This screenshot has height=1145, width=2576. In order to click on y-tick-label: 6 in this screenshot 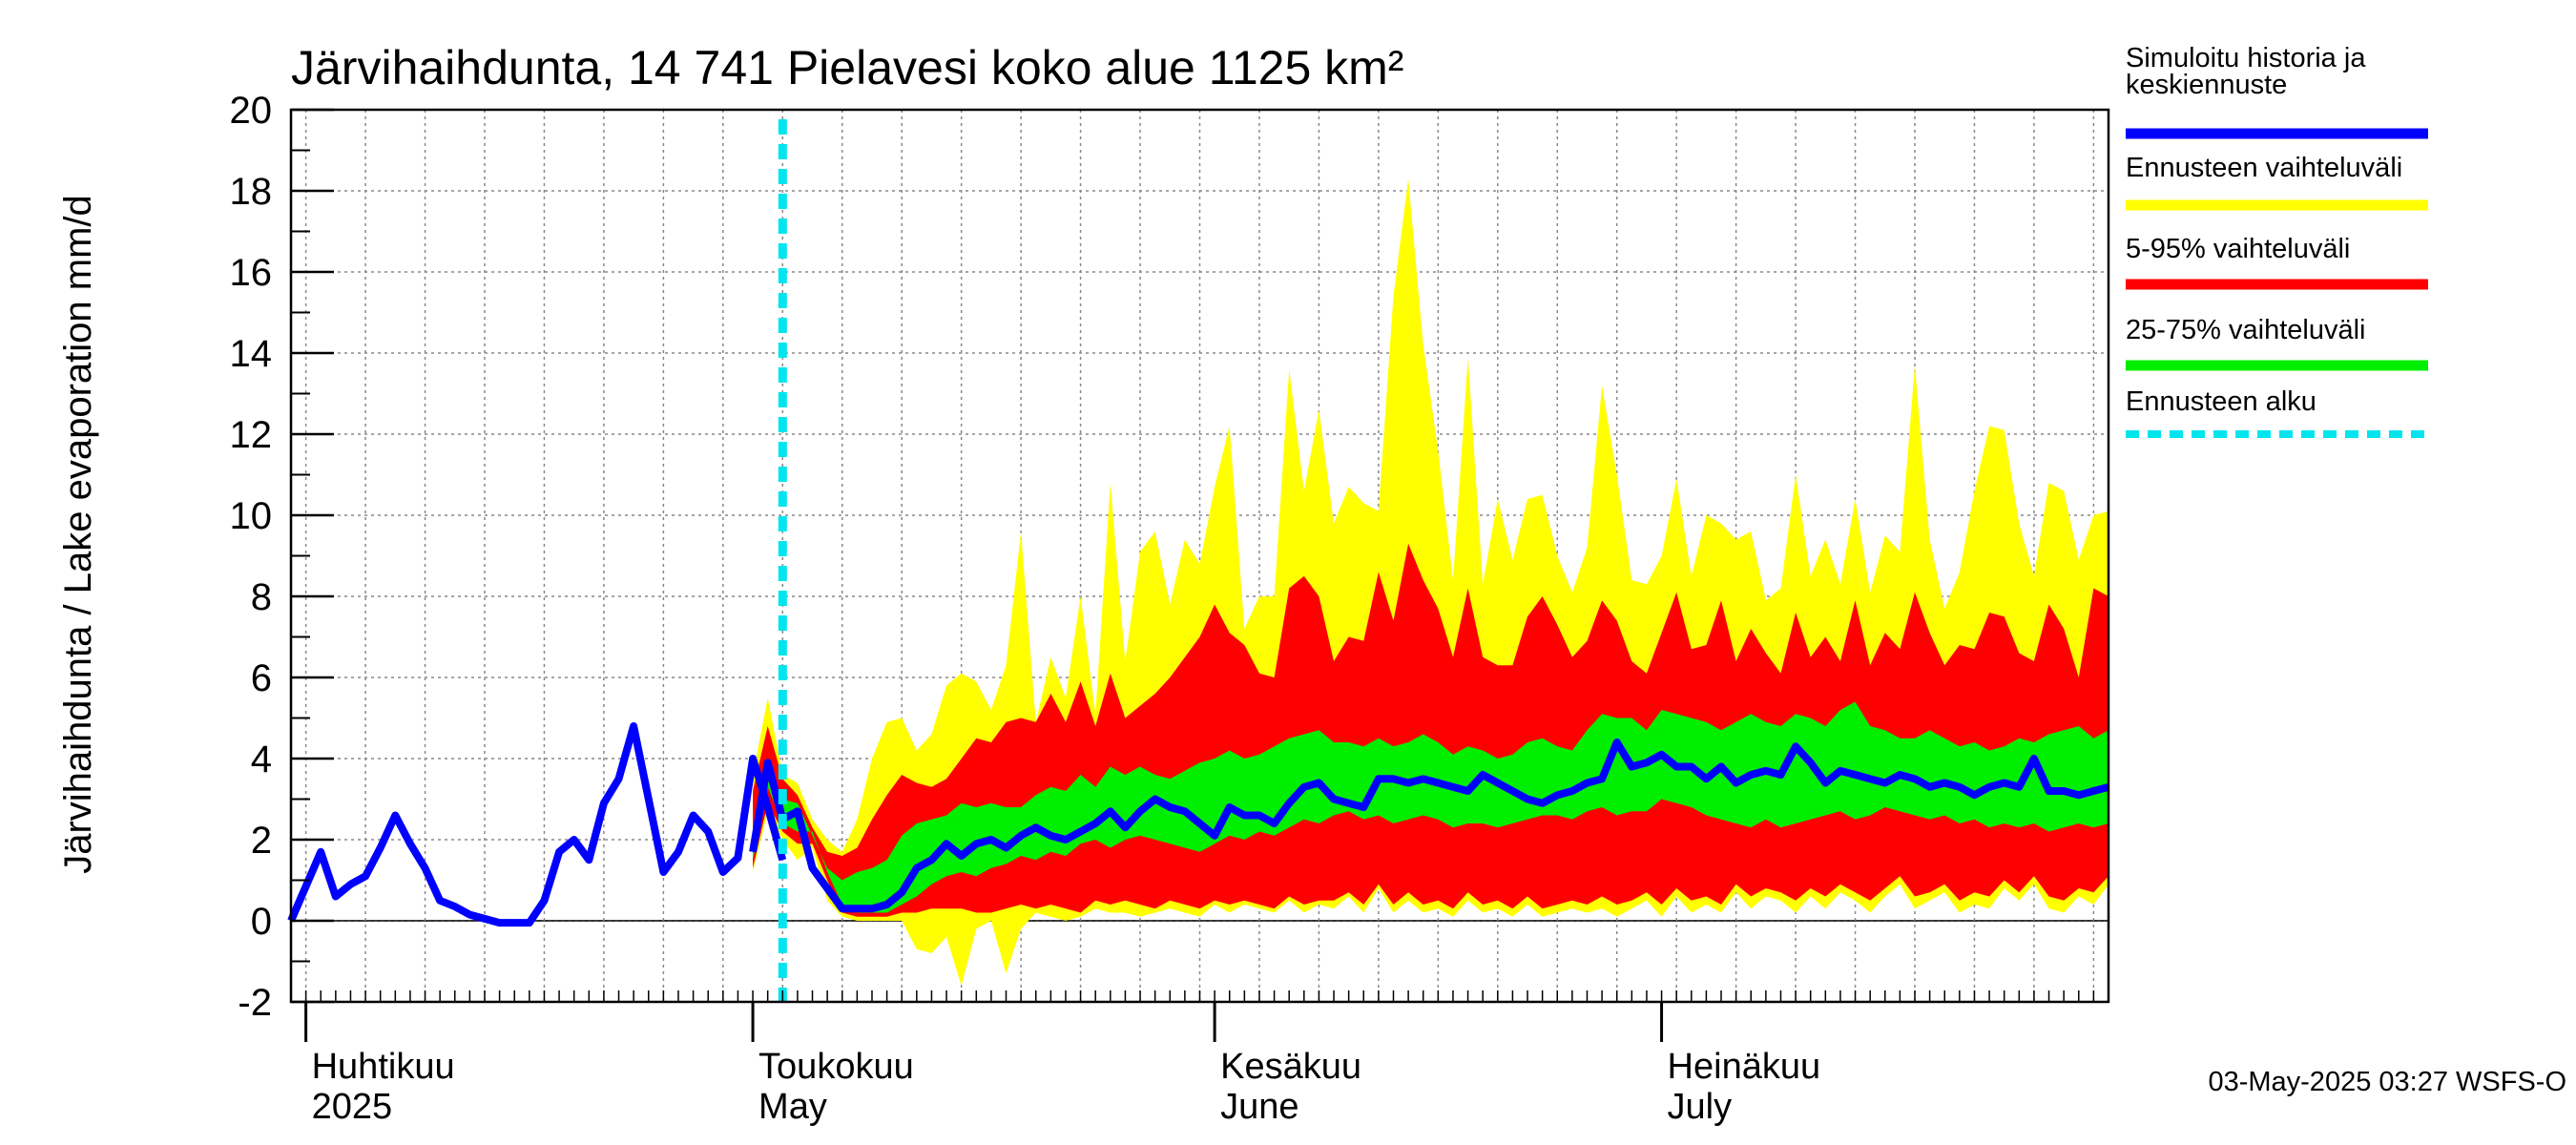, I will do `click(261, 678)`.